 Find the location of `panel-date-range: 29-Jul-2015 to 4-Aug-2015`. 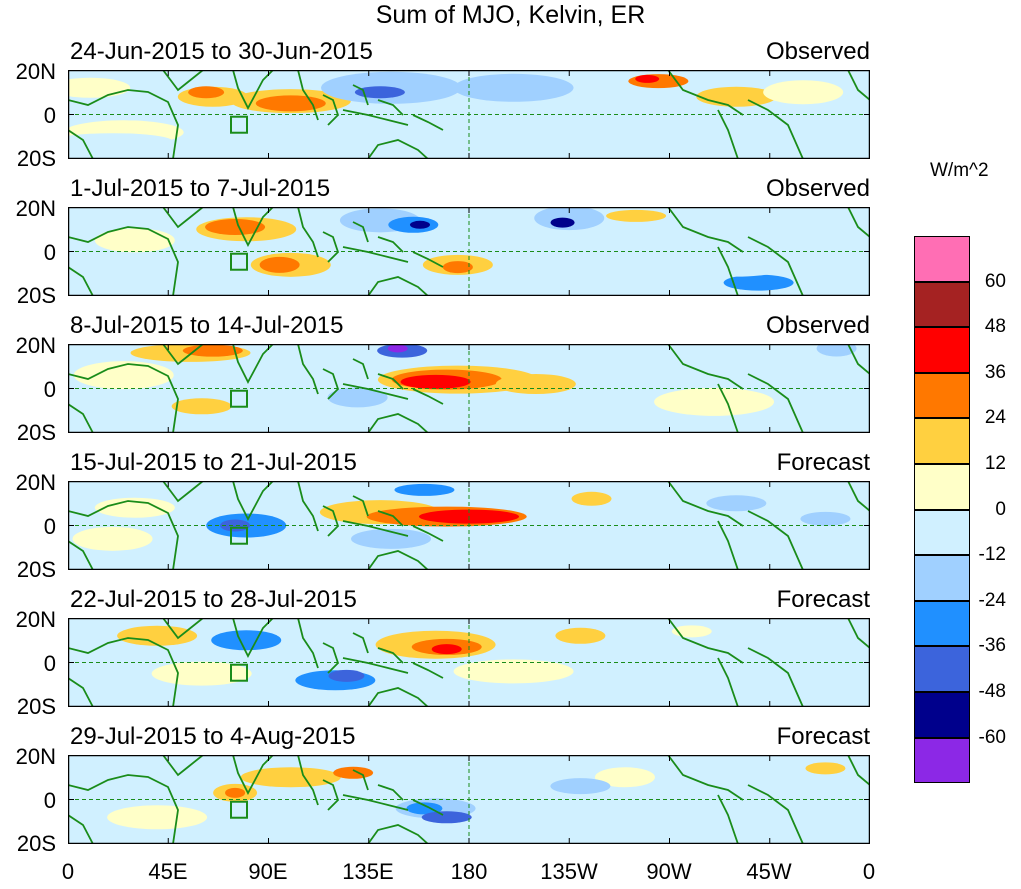

panel-date-range: 29-Jul-2015 to 4-Aug-2015 is located at coordinates (213, 736).